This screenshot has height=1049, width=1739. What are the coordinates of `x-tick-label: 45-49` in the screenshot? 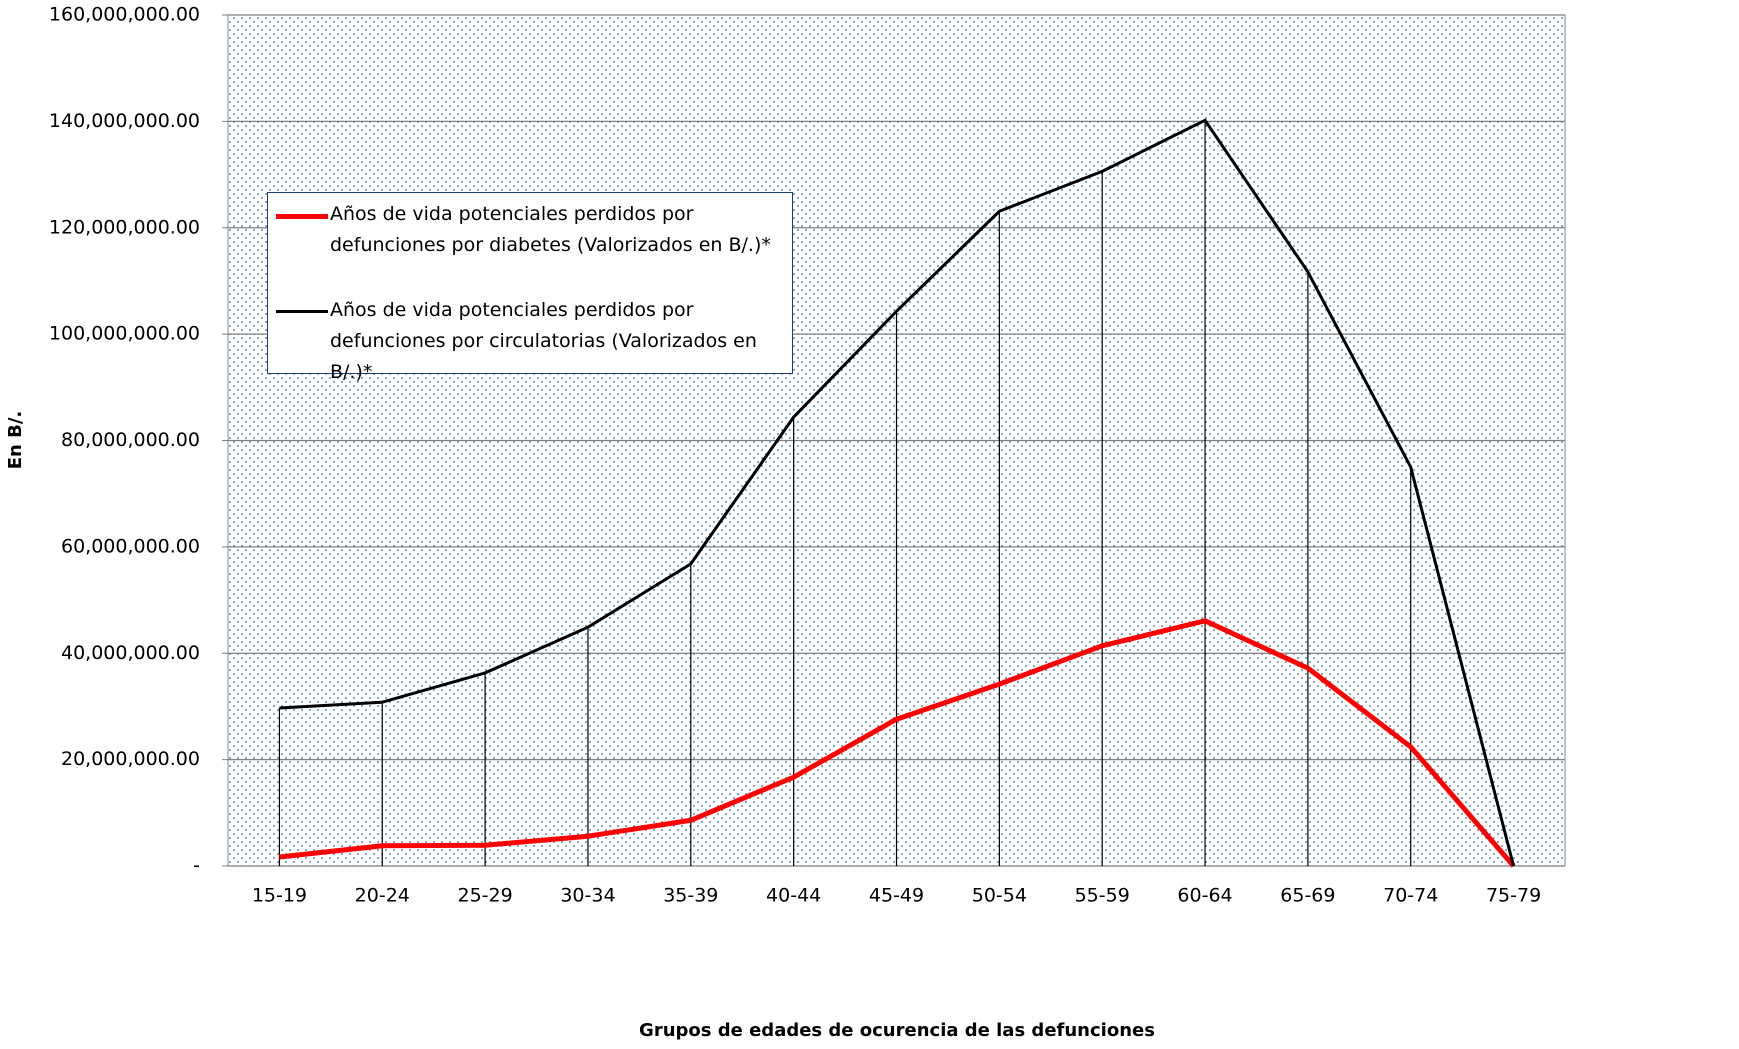 It's located at (896, 896).